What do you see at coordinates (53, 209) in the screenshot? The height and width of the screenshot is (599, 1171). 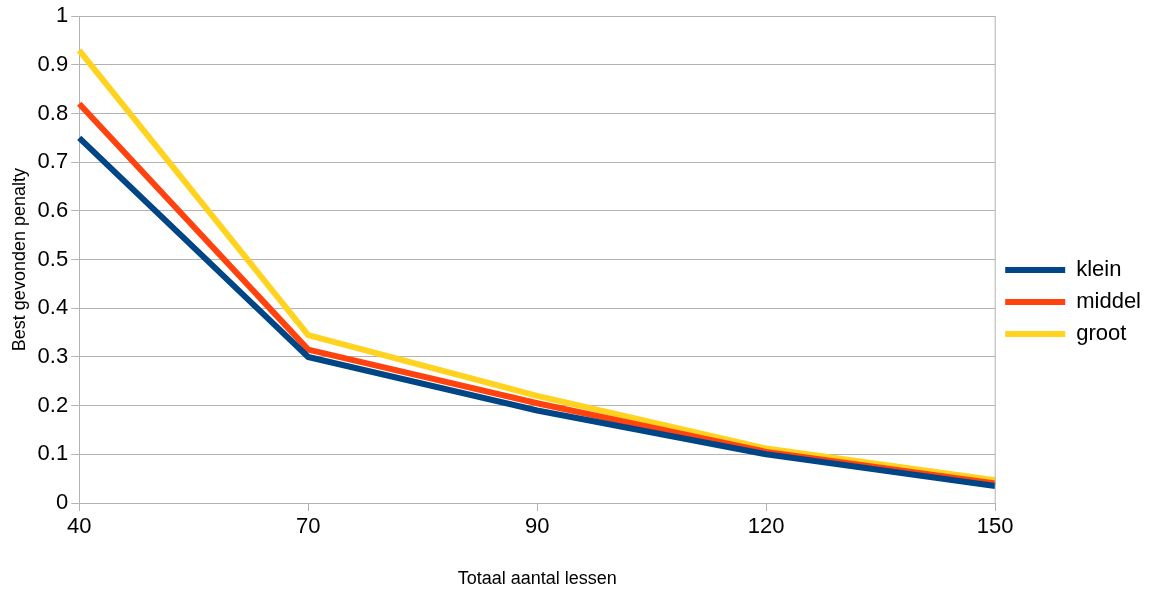 I see `y-tick-label: 0.6` at bounding box center [53, 209].